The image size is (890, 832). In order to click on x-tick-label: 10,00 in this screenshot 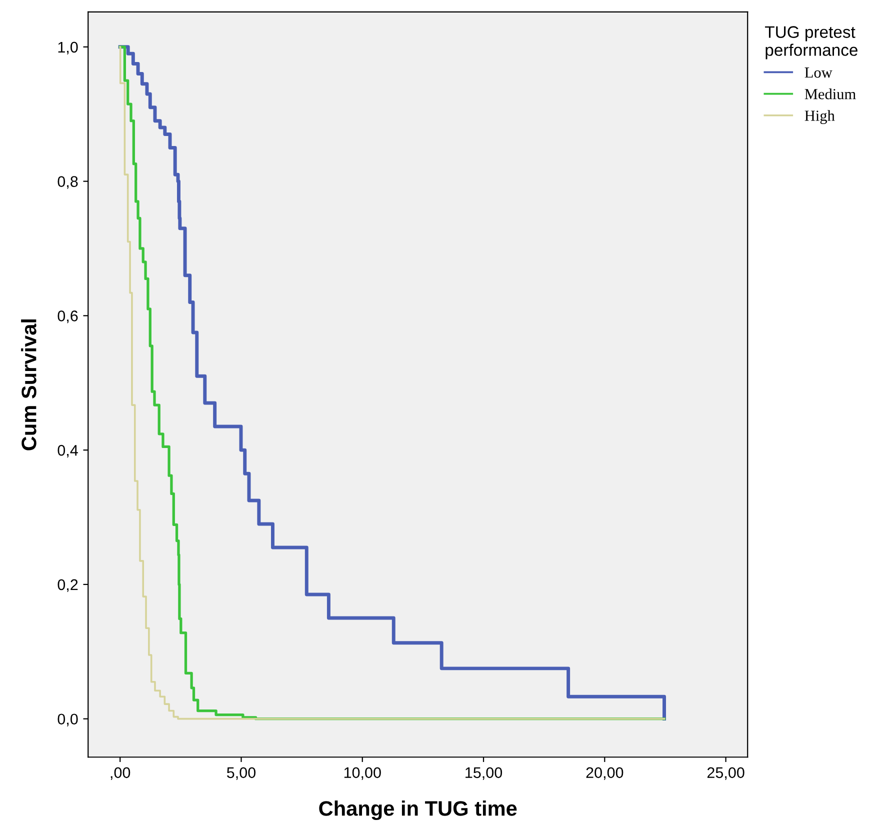, I will do `click(362, 773)`.